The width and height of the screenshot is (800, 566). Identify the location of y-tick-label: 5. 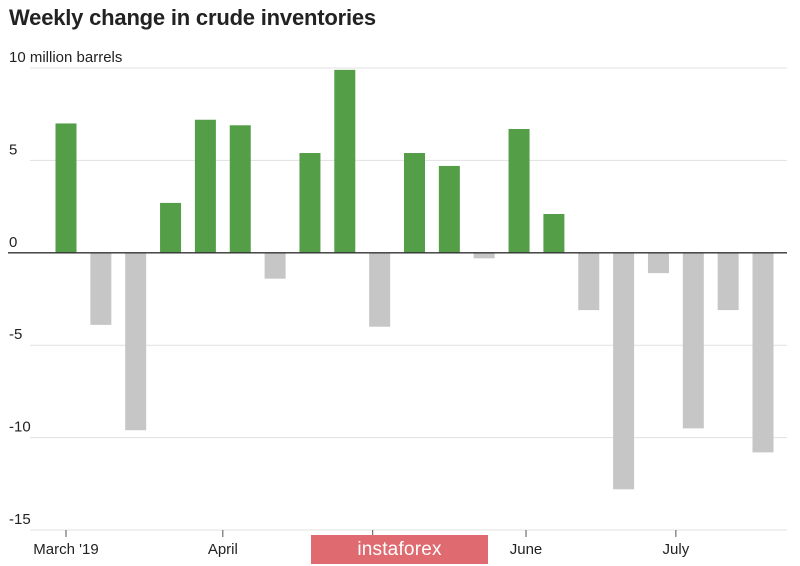
(13, 149).